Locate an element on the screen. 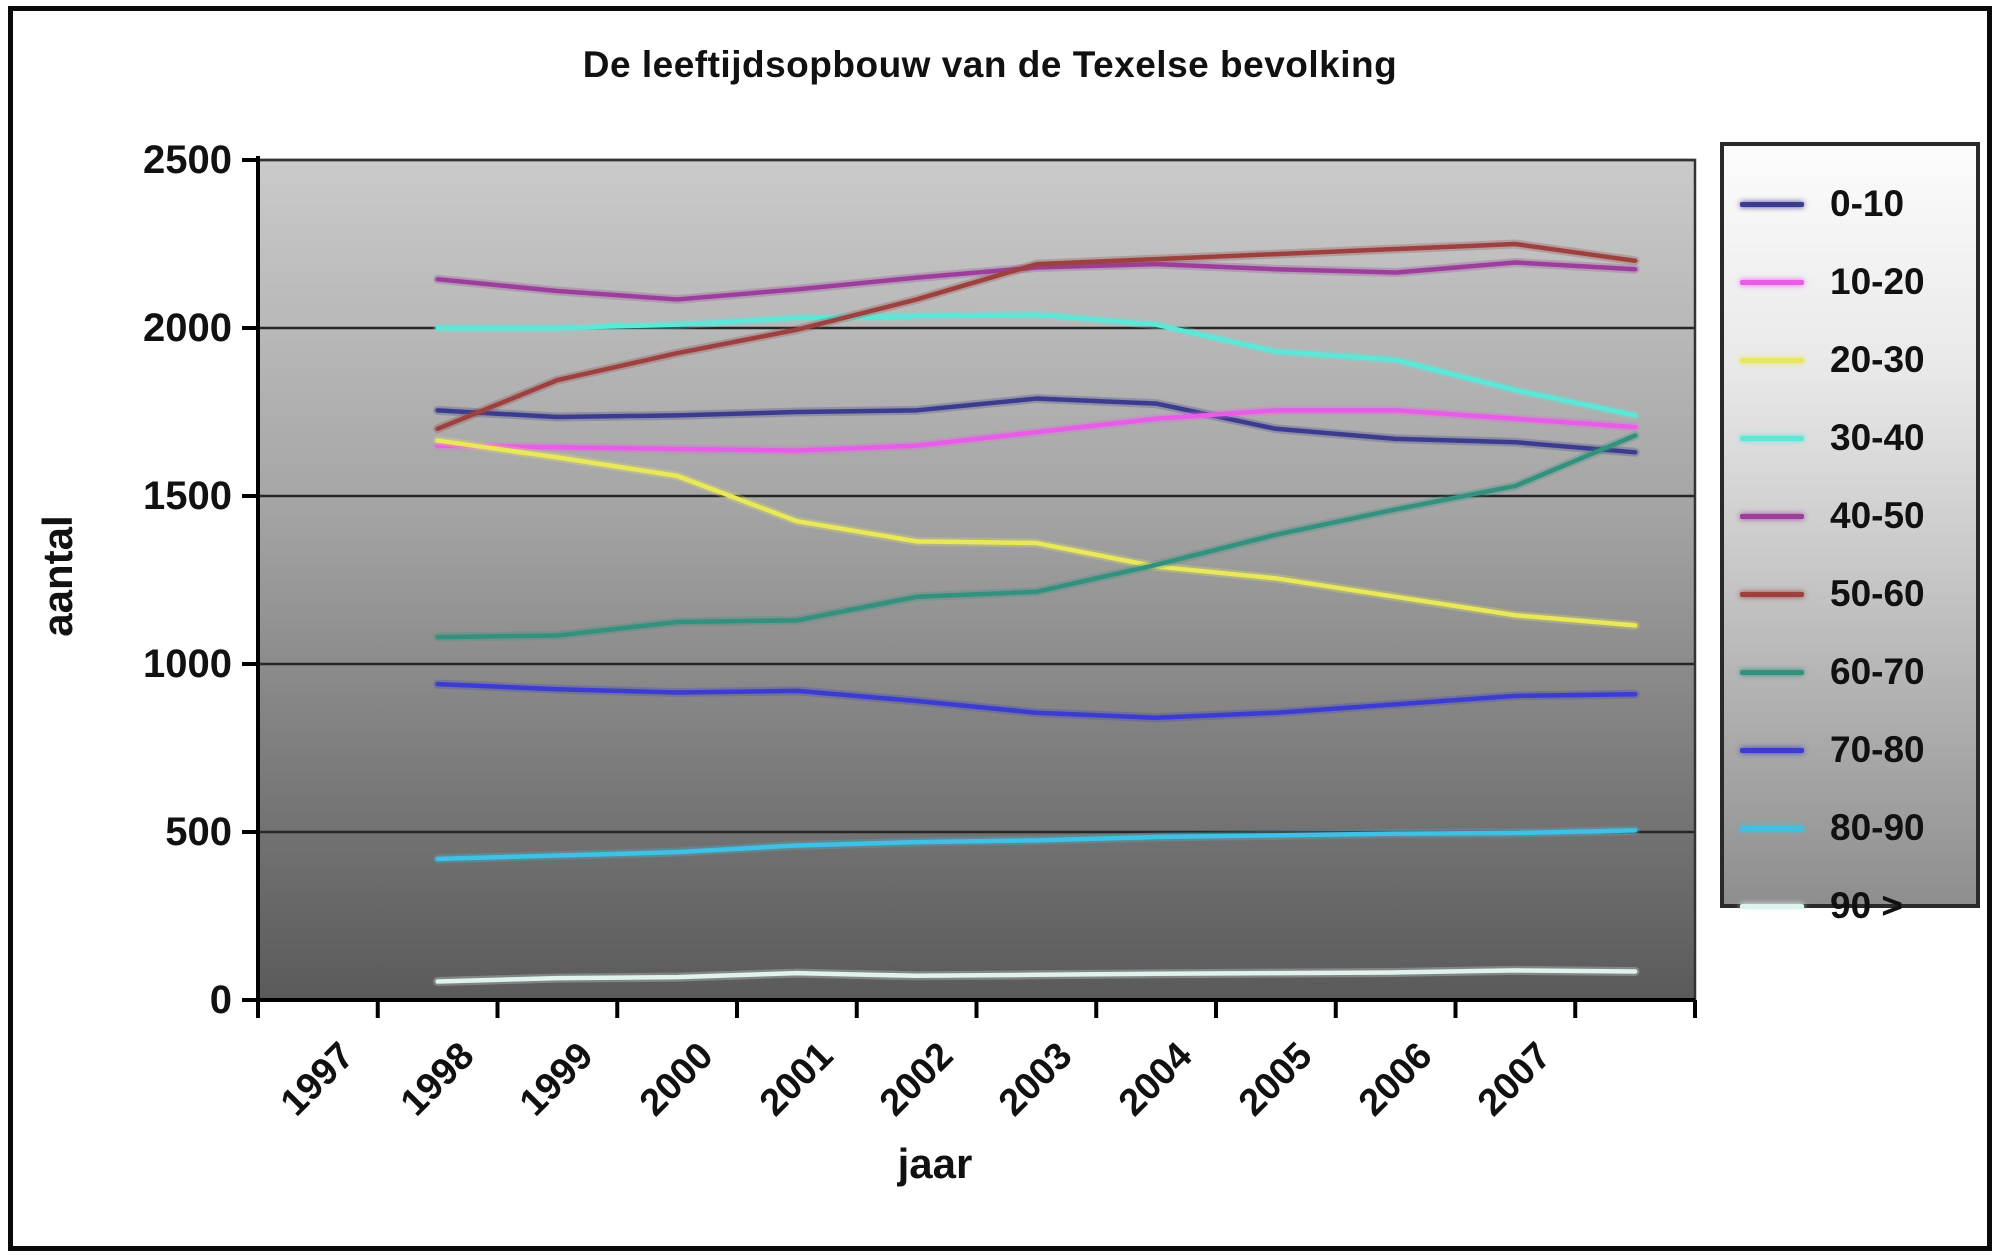  legend-item-10-20: 10-20 is located at coordinates (1850, 282).